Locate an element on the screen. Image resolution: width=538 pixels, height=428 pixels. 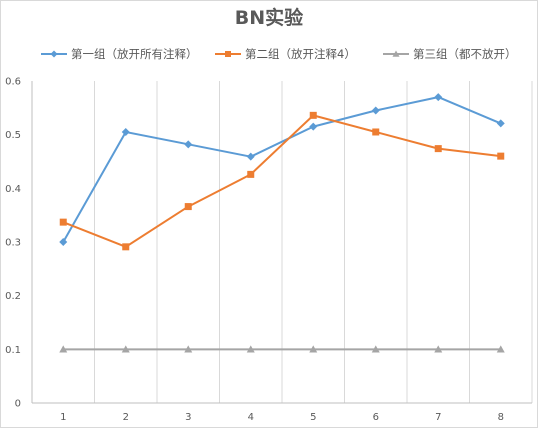
x-tick-label: 8 is located at coordinates (501, 417).